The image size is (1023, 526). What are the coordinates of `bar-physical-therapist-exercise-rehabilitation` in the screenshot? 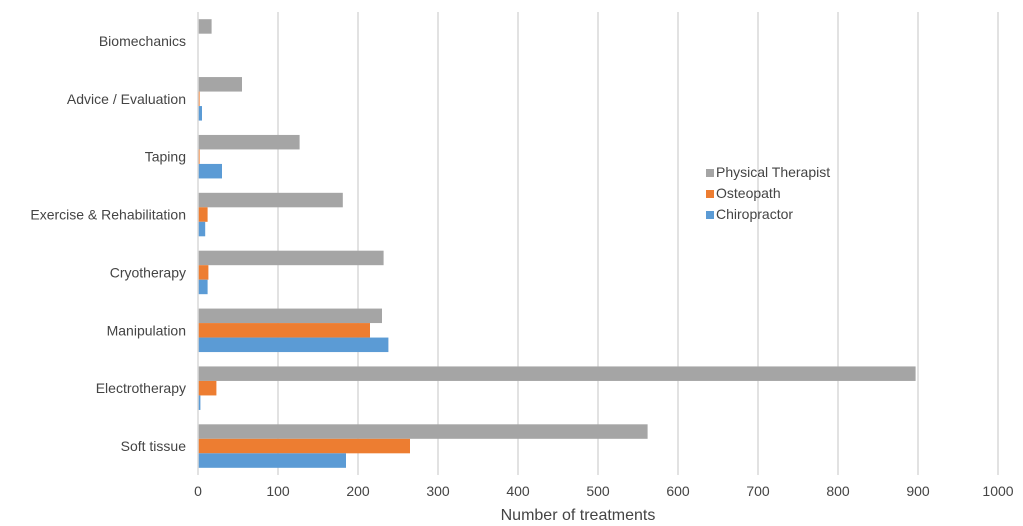 It's located at (270, 200).